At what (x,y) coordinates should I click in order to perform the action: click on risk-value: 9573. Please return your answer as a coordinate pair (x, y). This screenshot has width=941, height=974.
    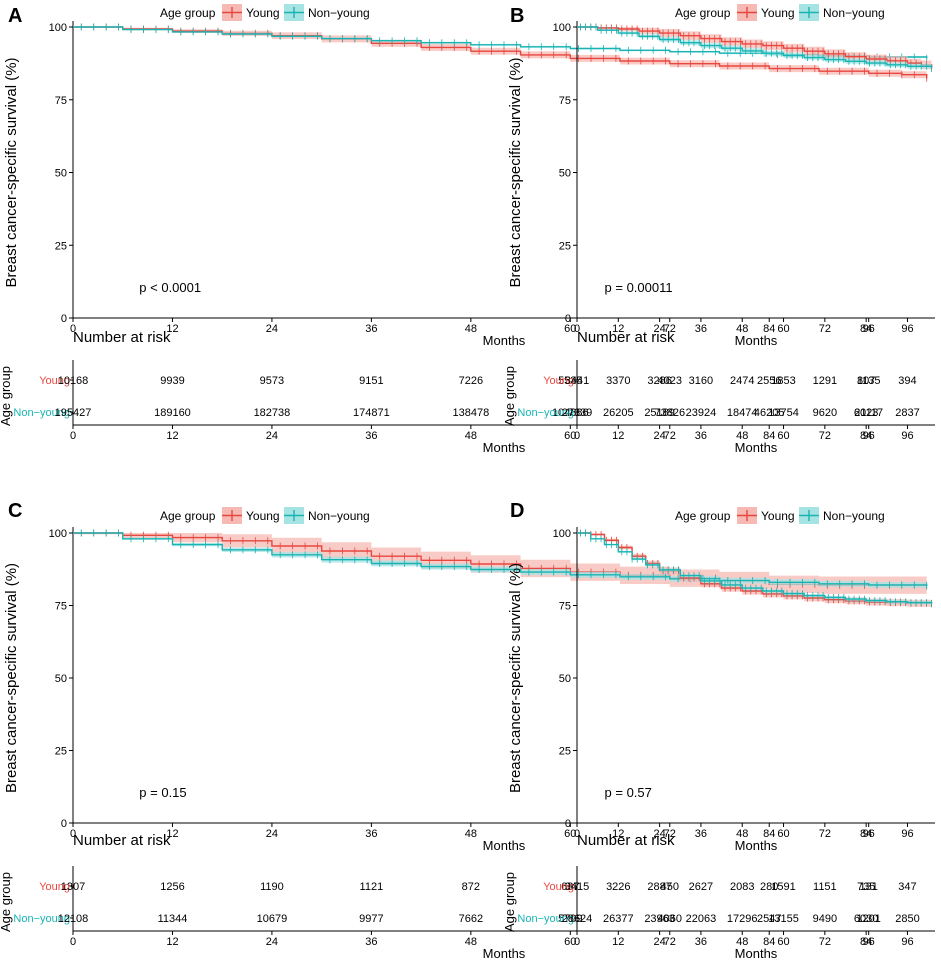
    Looking at the image, I should click on (272, 381).